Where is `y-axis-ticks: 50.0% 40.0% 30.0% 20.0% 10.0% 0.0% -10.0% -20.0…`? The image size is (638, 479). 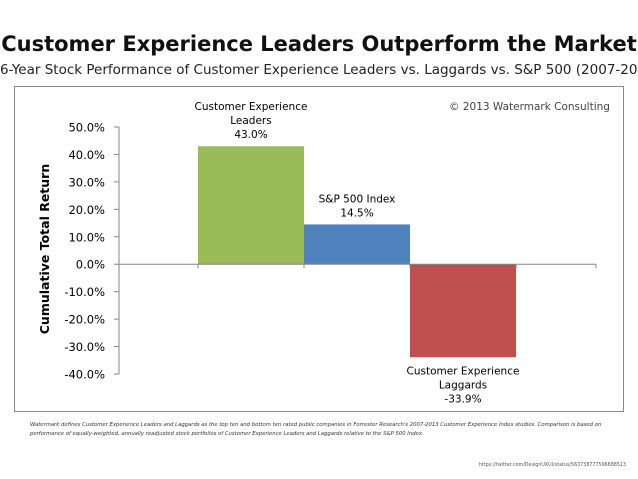
y-axis-ticks: 50.0% 40.0% 30.0% 20.0% 10.0% 0.0% -10.0% -20.0… is located at coordinates (91, 251).